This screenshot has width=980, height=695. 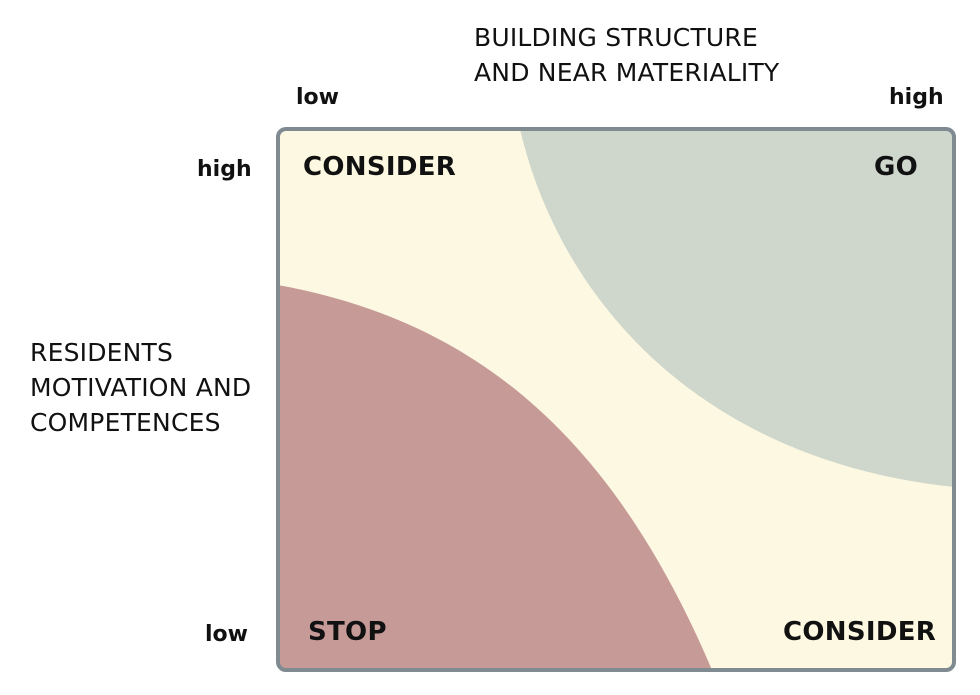 I want to click on zone-label-top-right: GO, so click(x=896, y=167).